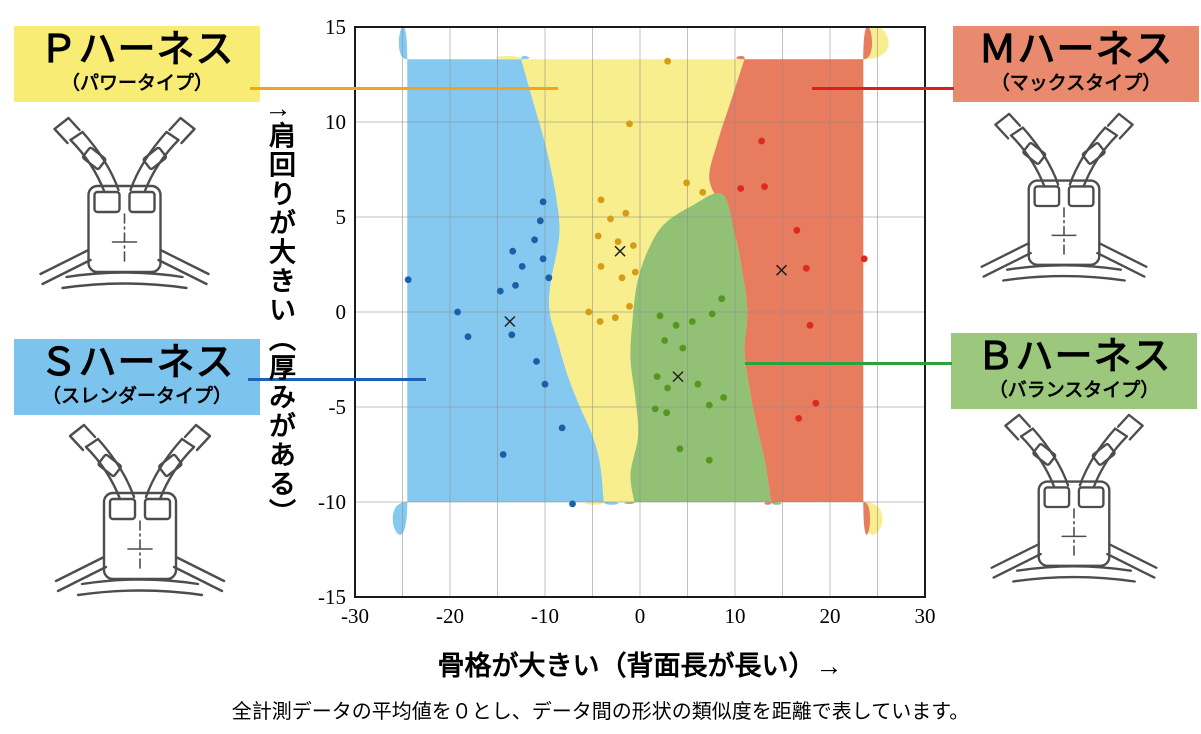 The image size is (1201, 734). Describe the element at coordinates (335, 122) in the screenshot. I see `y-tick-label: 10` at that location.